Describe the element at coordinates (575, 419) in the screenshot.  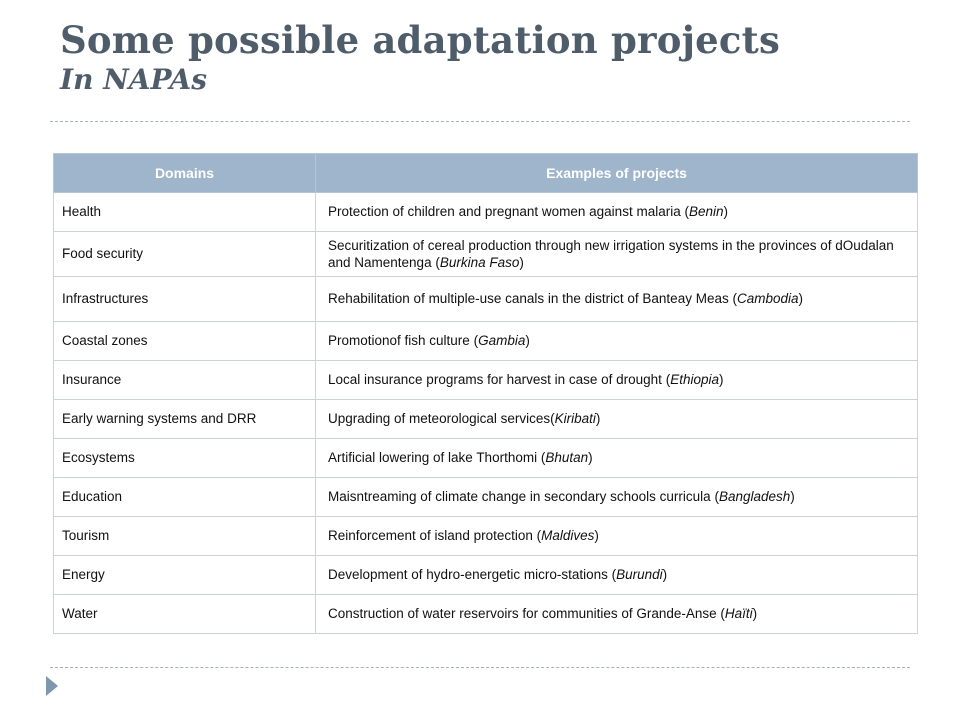
I see `country-text: Kiribati` at that location.